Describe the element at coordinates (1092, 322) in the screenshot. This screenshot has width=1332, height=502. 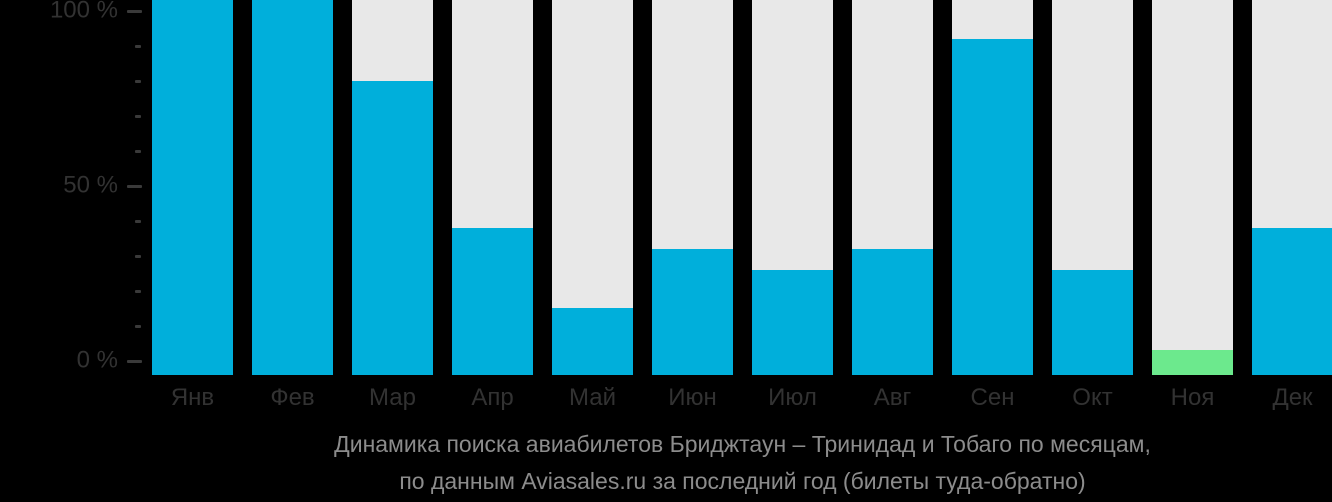
I see `bar-fill-Окт` at that location.